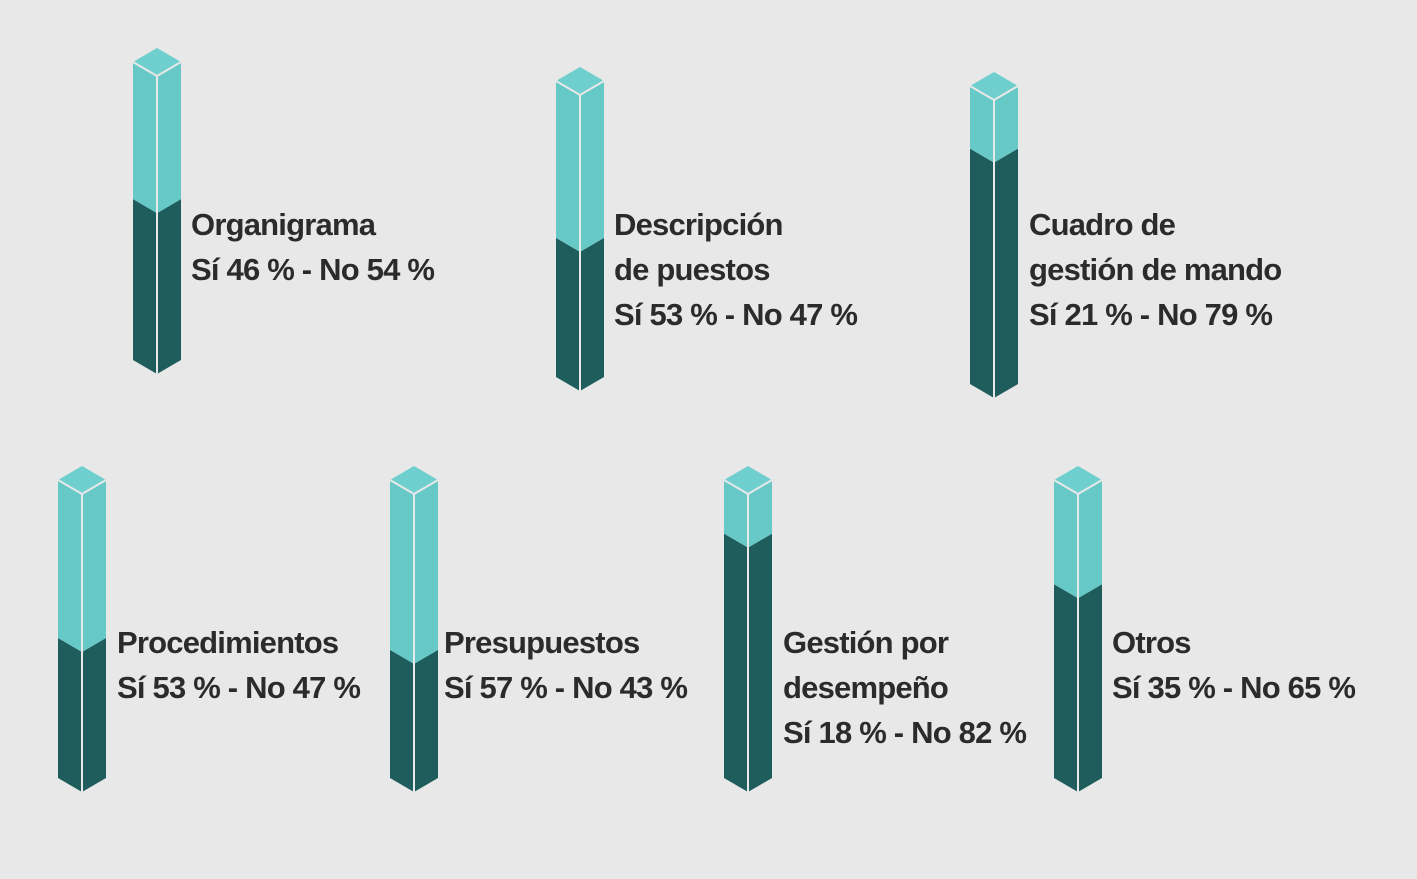 This screenshot has height=879, width=1417. I want to click on column-result: Sí 18 % - No 82 %, so click(905, 732).